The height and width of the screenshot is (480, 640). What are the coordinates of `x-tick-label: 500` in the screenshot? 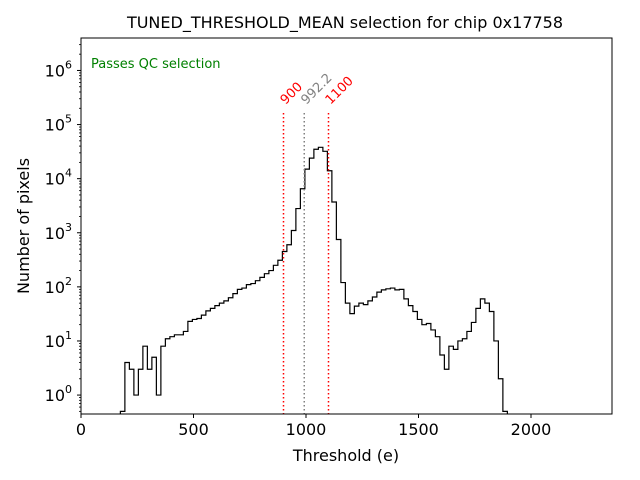 It's located at (193, 429).